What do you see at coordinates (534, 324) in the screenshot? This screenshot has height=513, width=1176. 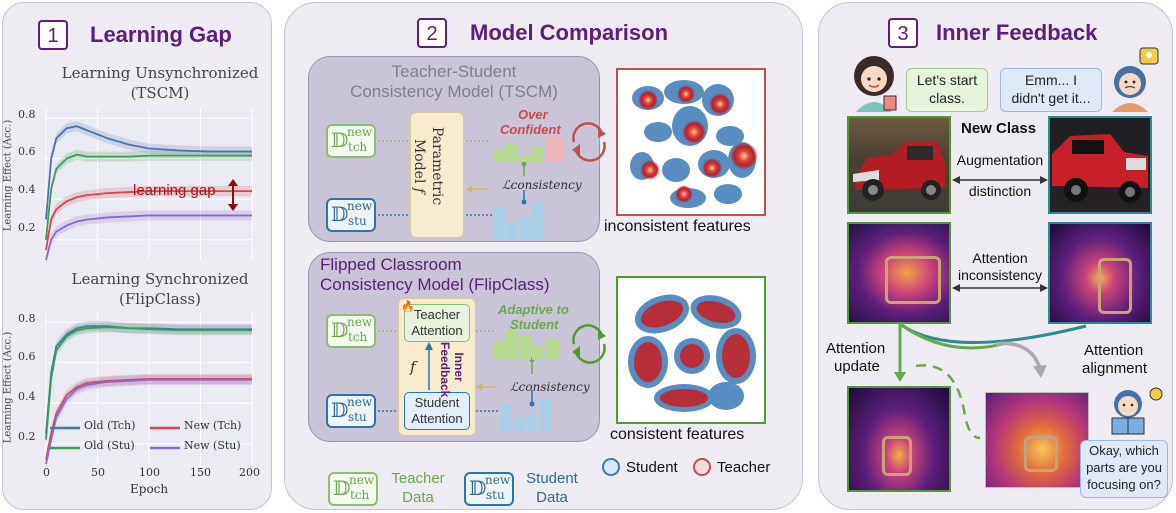 I see `adaptive-2: Student` at bounding box center [534, 324].